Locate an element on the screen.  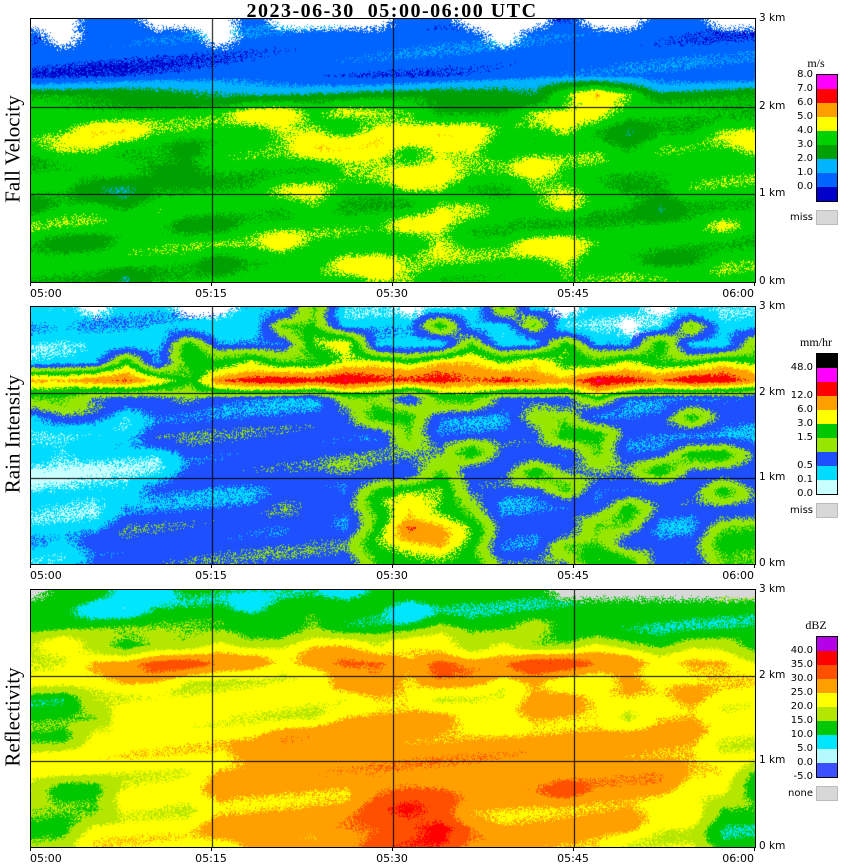
colorbar-missing-label: none is located at coordinates (800, 793).